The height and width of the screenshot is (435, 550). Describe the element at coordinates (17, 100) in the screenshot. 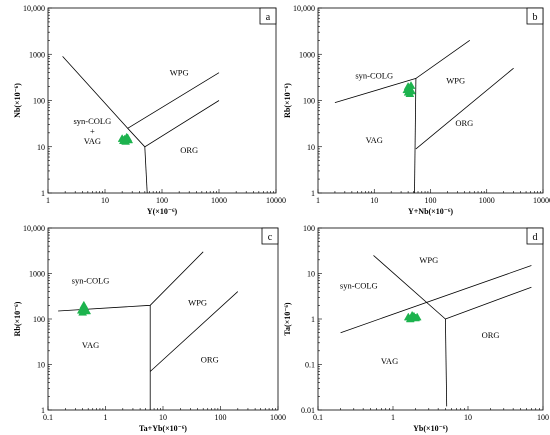

I see `y-axis-label: Nb(×10⁻⁶)` at that location.